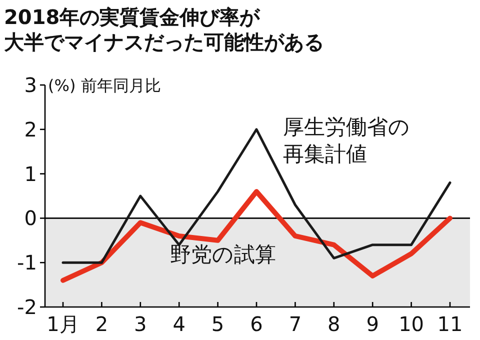  Describe the element at coordinates (30, 85) in the screenshot. I see `y-tick-label: 3` at that location.